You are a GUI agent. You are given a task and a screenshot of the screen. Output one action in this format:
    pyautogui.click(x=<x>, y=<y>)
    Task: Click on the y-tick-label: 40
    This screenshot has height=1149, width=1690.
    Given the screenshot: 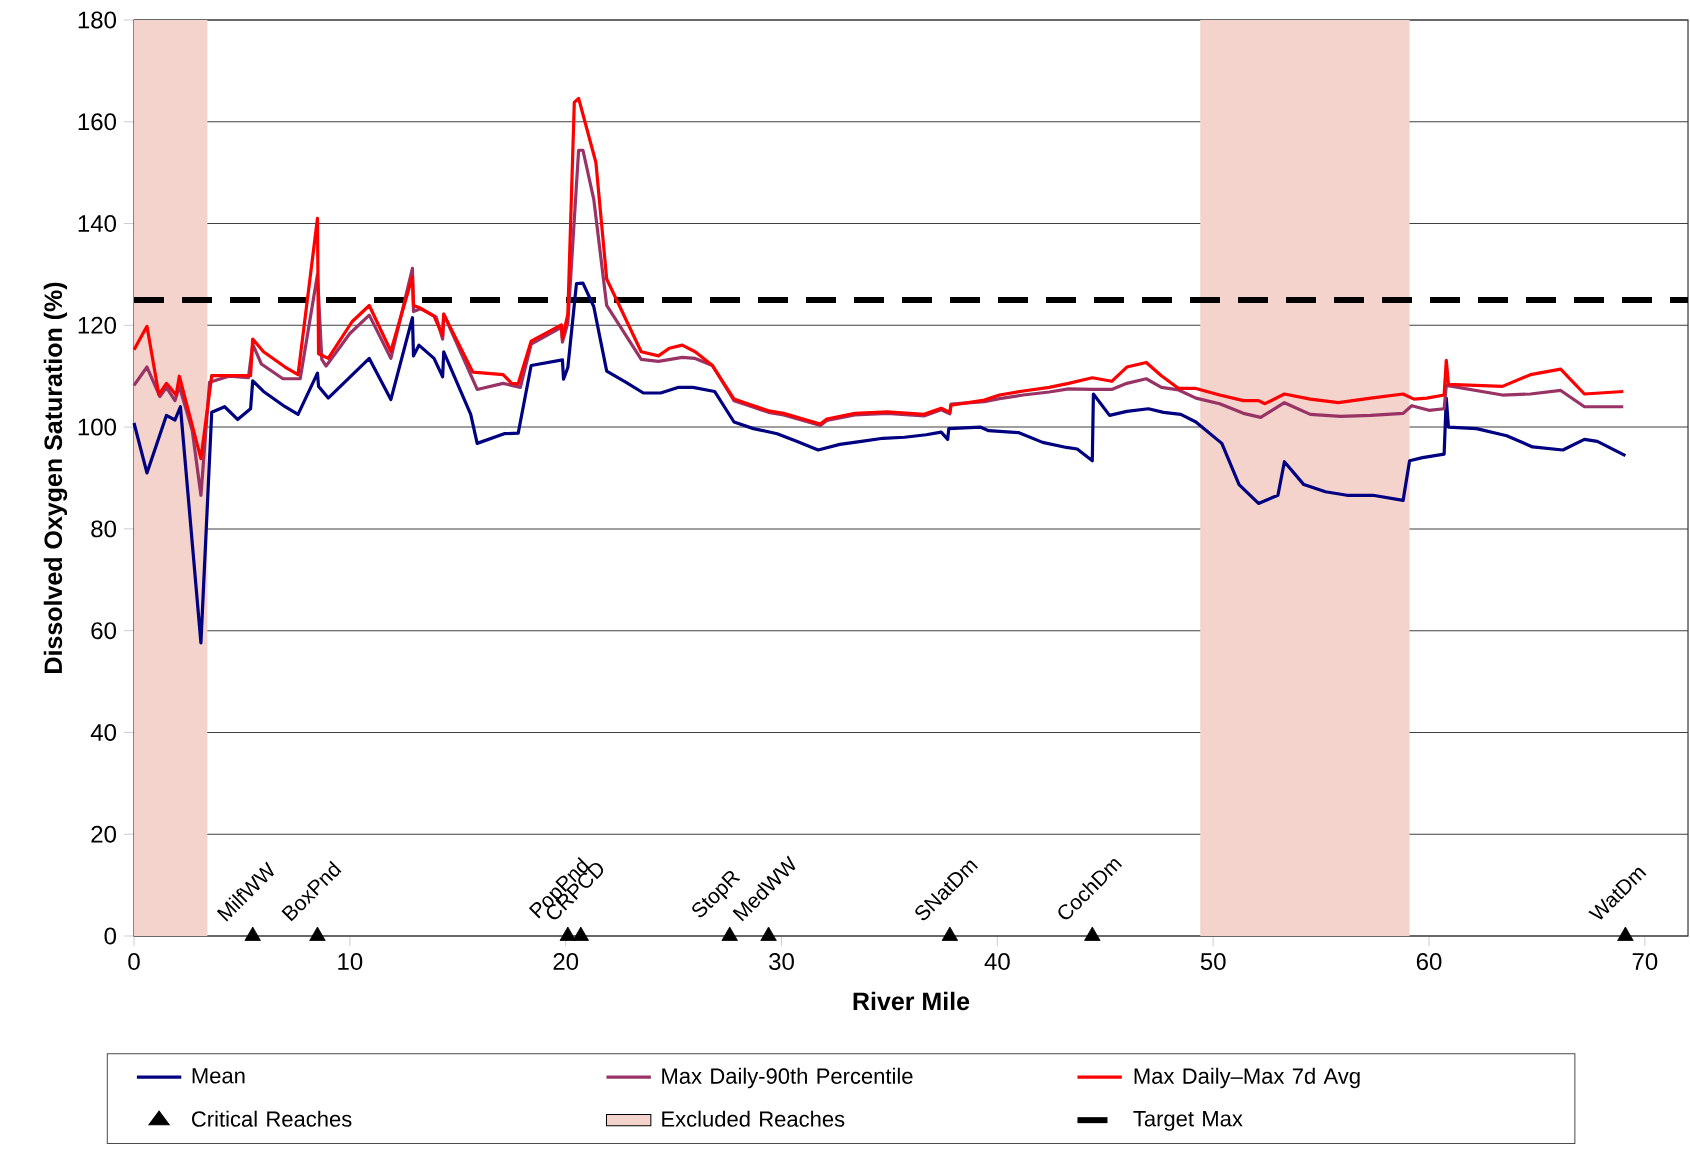 What is the action you would take?
    pyautogui.click(x=103, y=732)
    